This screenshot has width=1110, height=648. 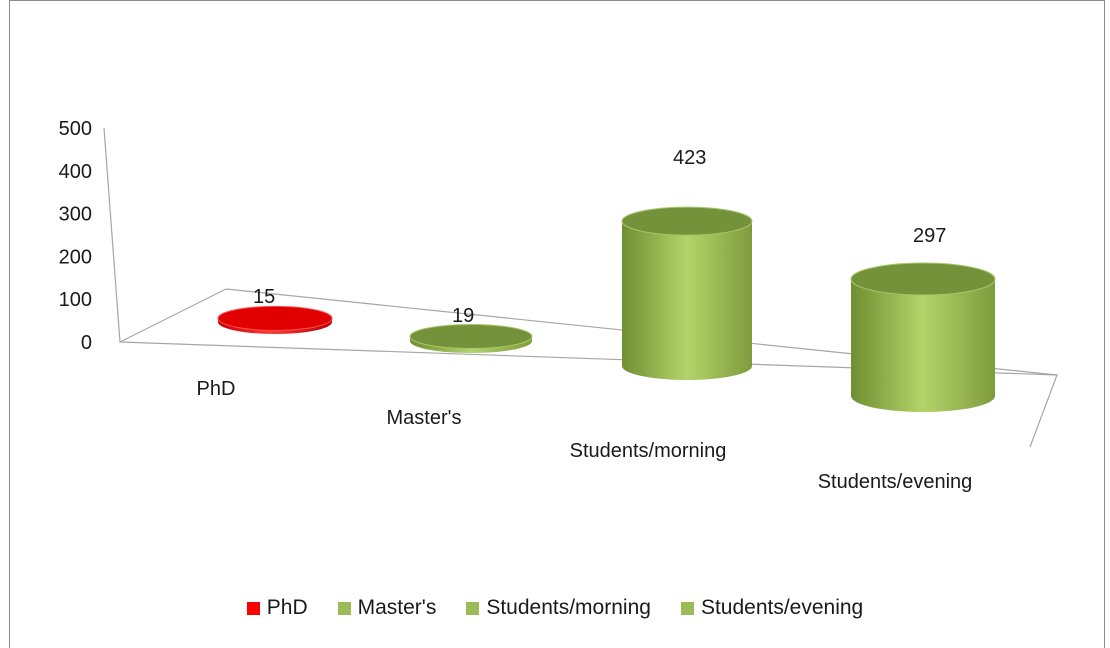 What do you see at coordinates (75, 257) in the screenshot?
I see `y-tick-label: 200` at bounding box center [75, 257].